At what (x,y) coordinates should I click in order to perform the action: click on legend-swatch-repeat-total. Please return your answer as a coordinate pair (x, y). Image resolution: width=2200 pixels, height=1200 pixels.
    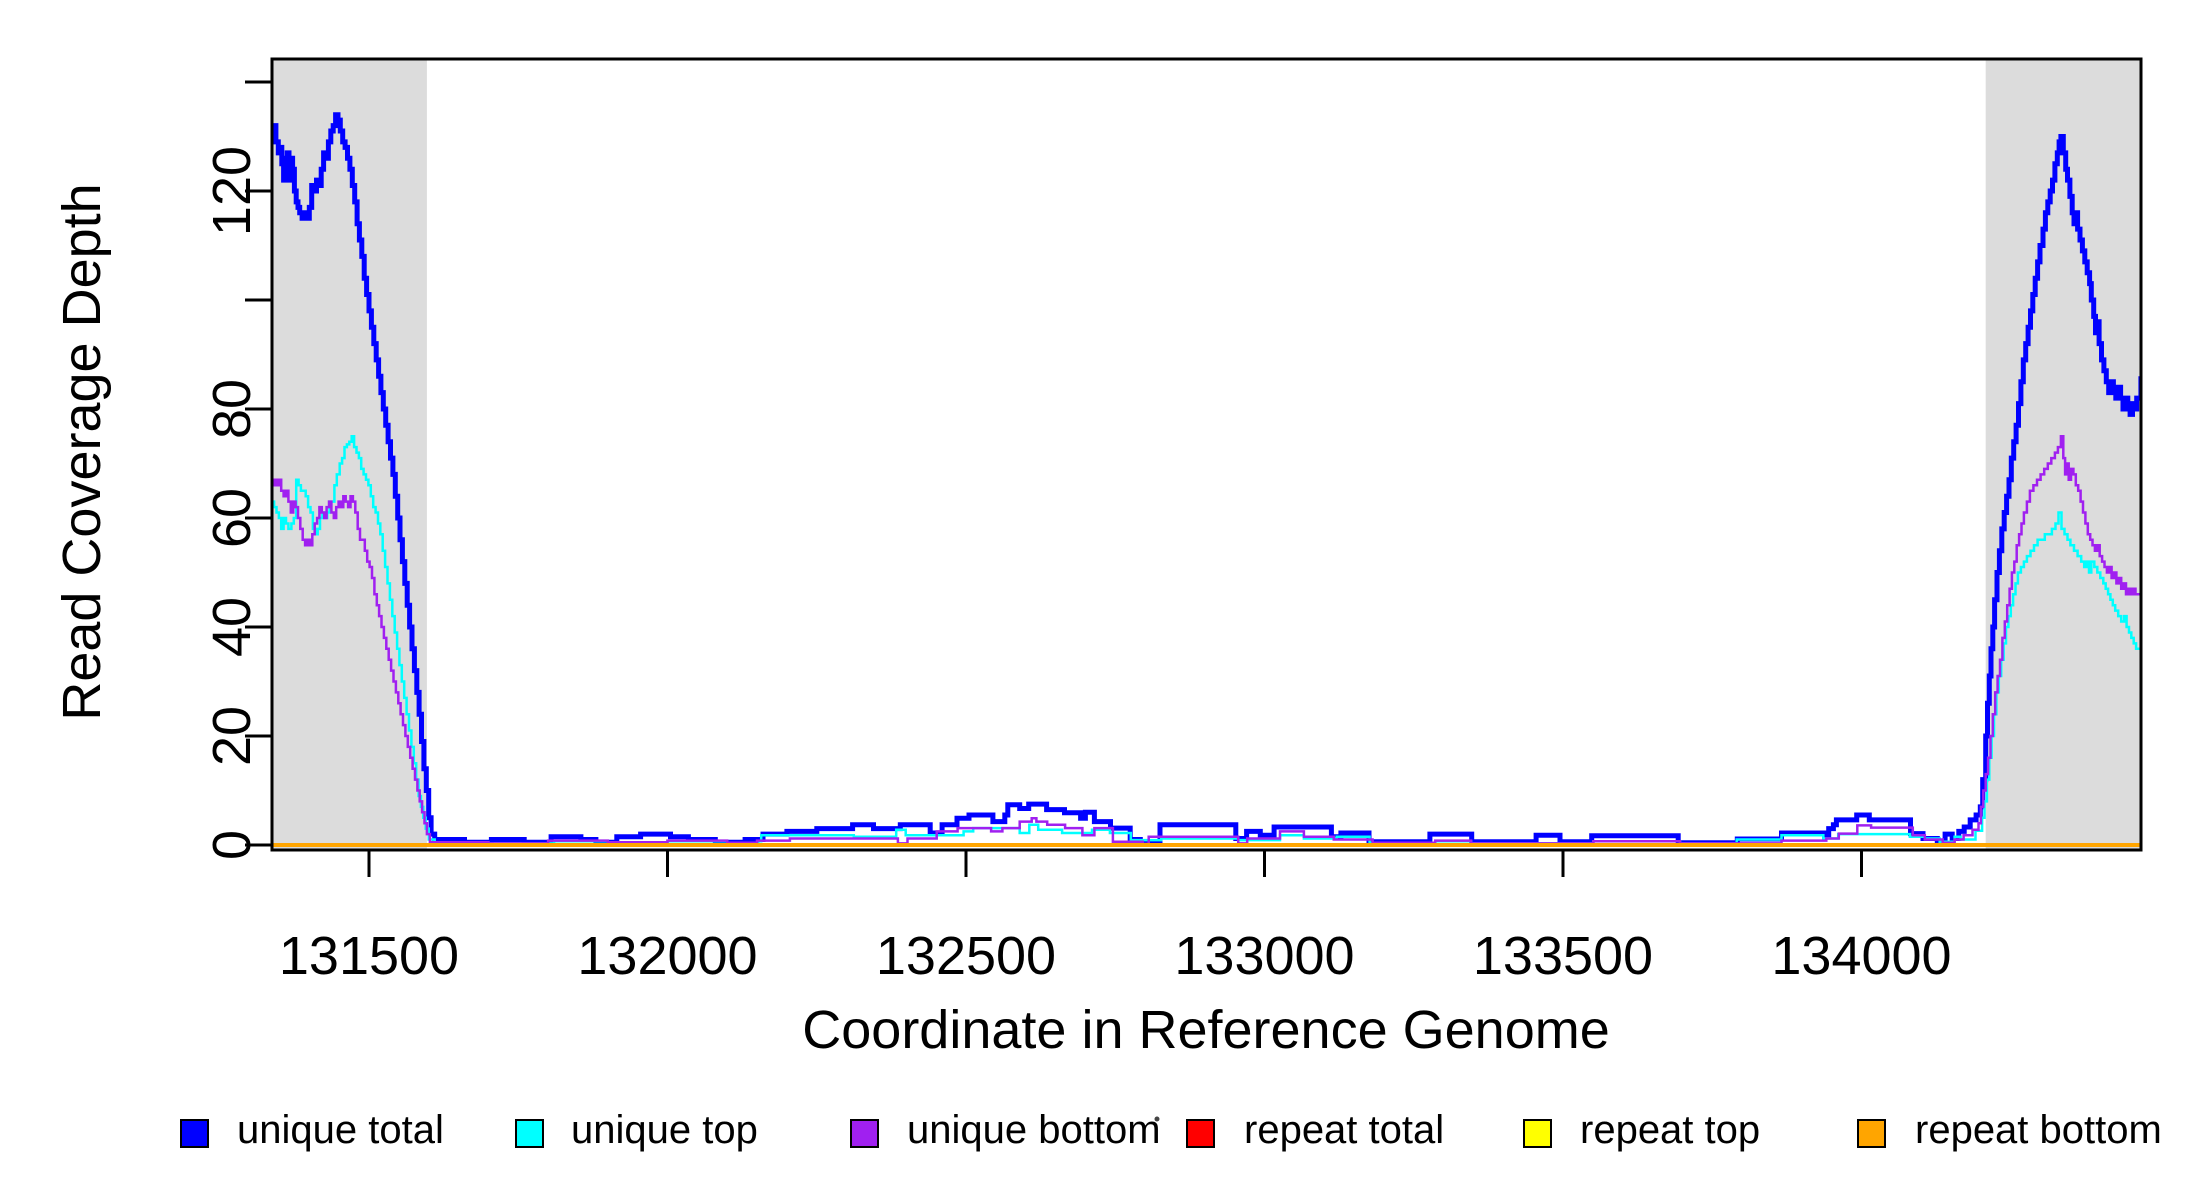
    Looking at the image, I should click on (1200, 1133).